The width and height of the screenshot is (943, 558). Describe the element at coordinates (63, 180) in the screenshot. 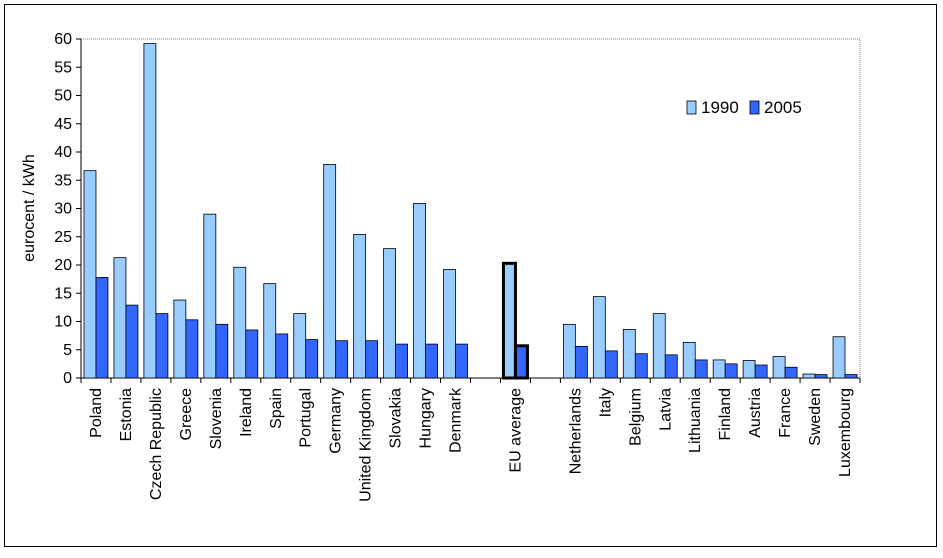

I see `y-tick-label: 35` at that location.